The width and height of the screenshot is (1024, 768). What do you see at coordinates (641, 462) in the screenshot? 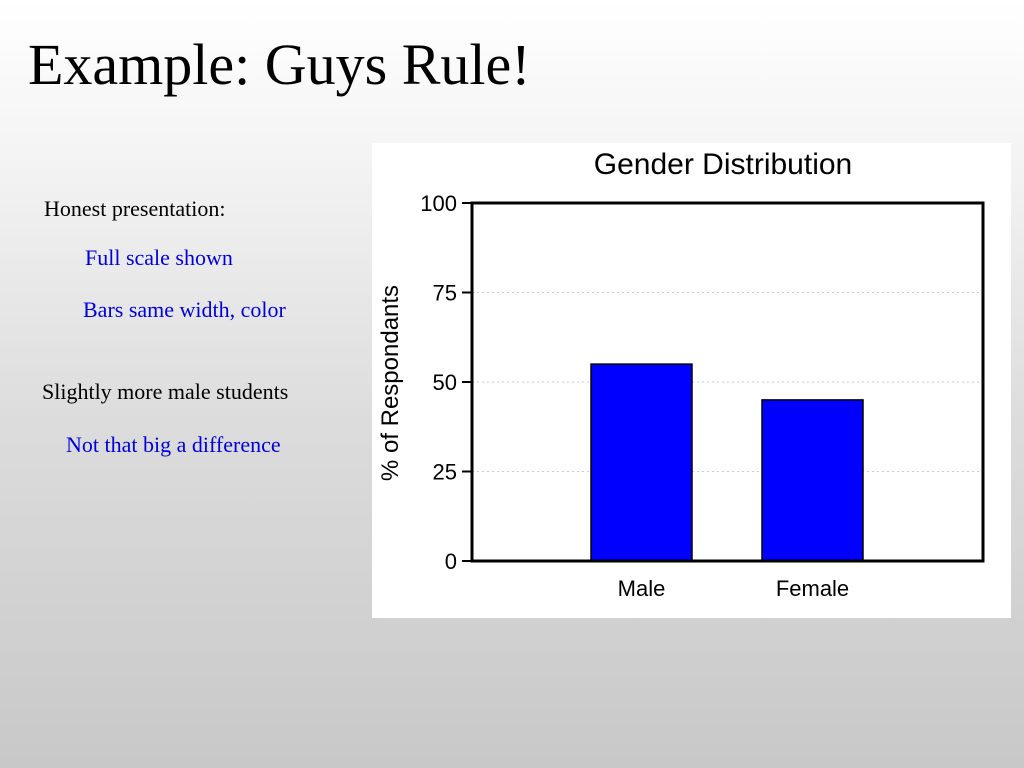
I see `bar-male` at bounding box center [641, 462].